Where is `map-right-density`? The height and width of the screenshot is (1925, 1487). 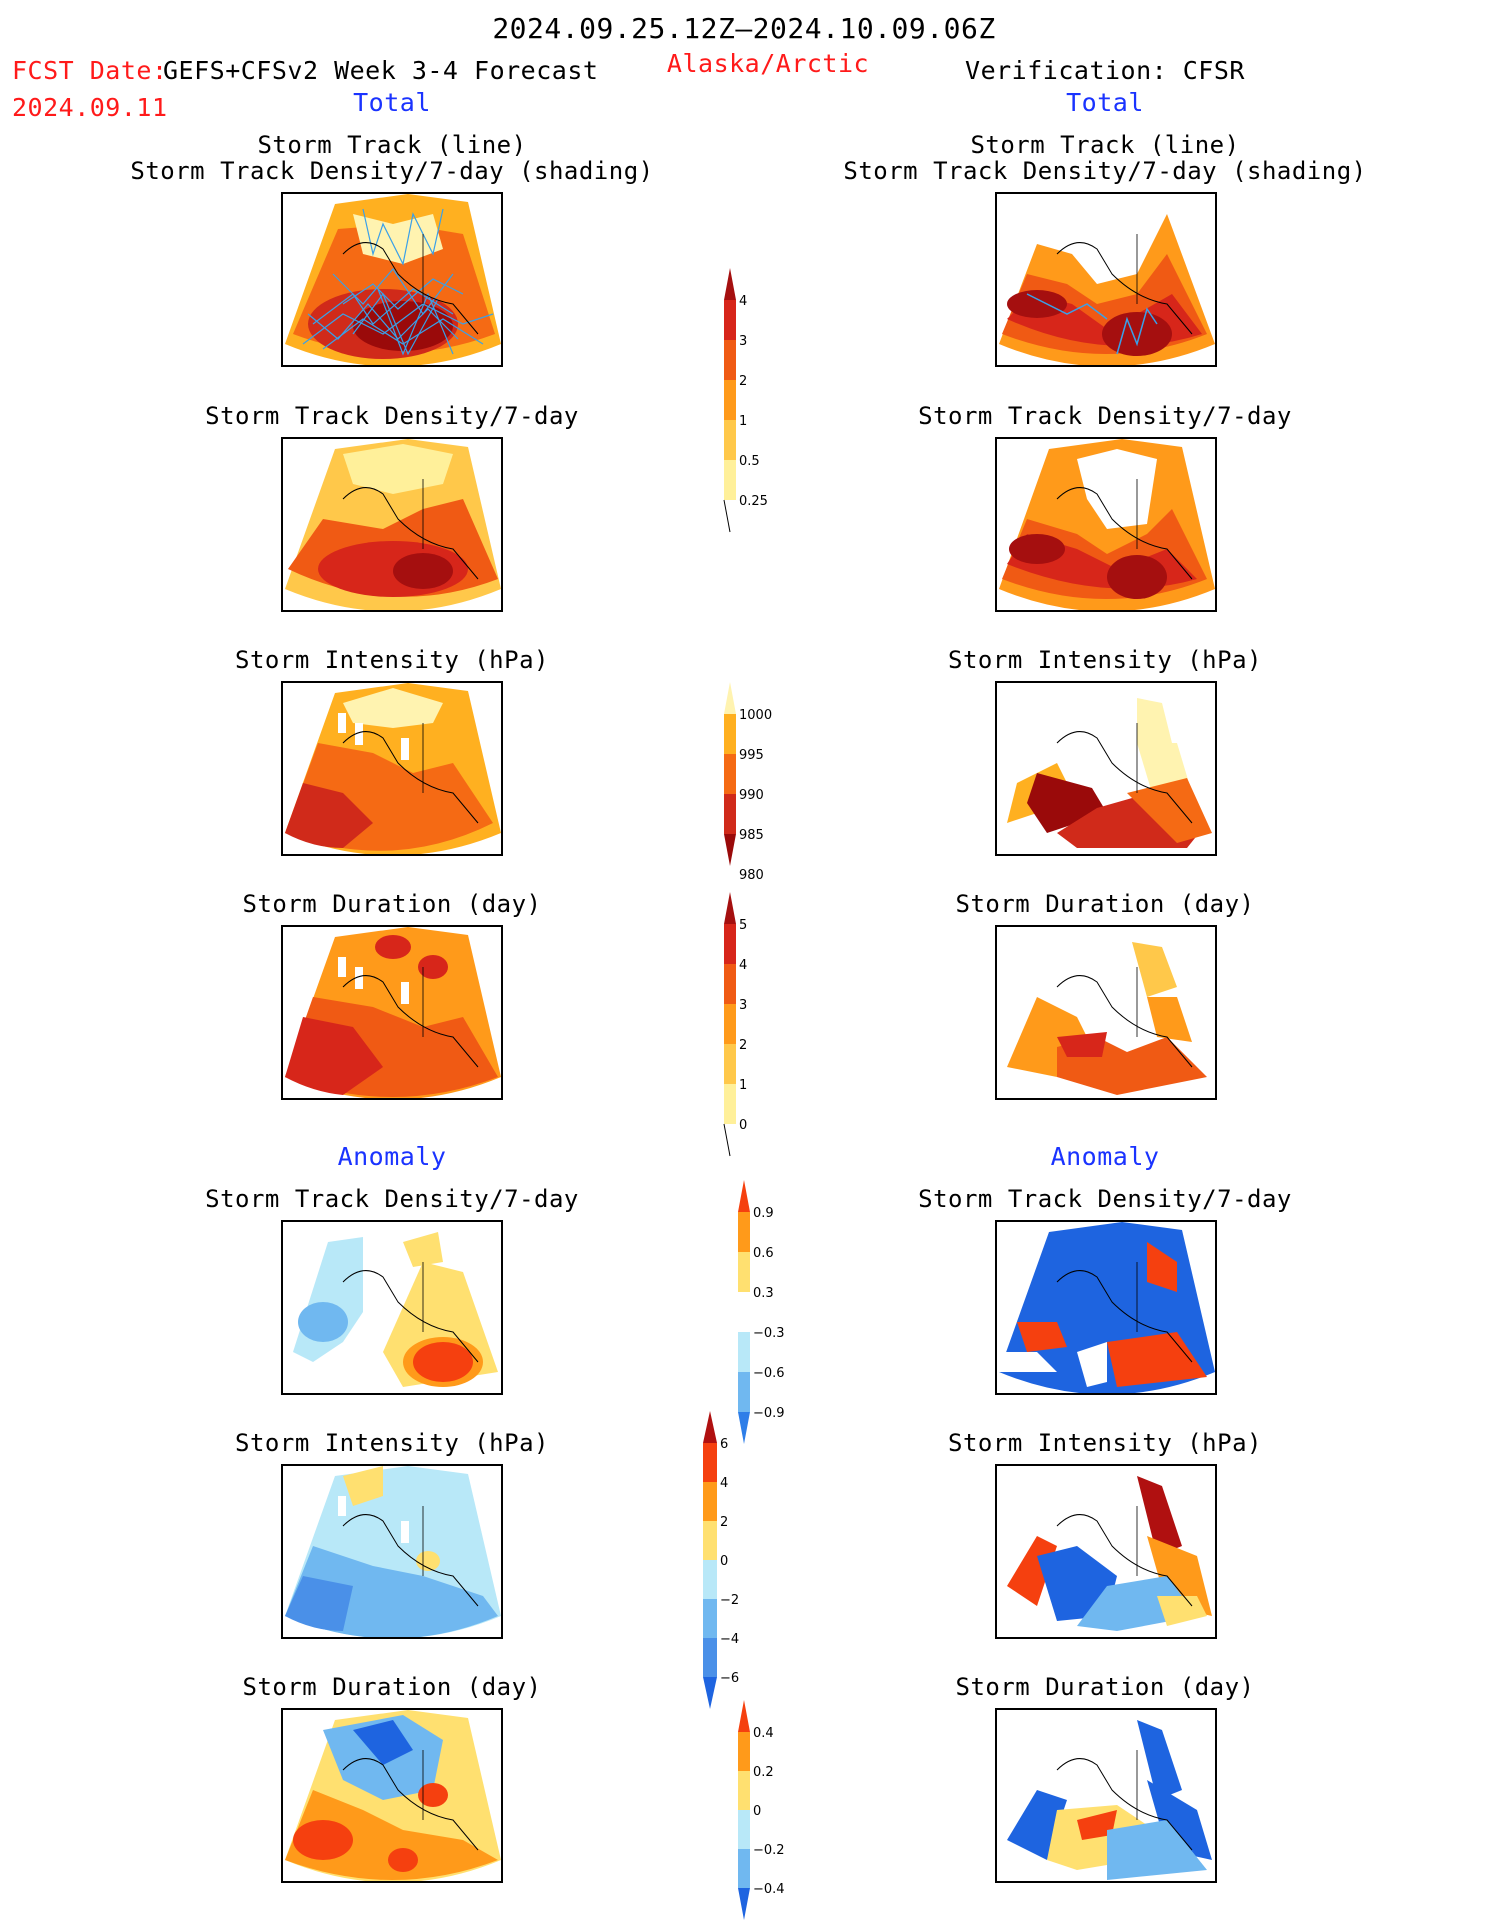 map-right-density is located at coordinates (1106, 524).